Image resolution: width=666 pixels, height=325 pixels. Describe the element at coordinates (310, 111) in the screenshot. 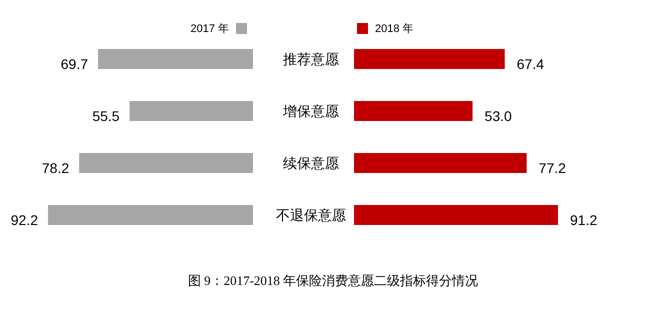

I see `y-tick-label: 增保意愿` at that location.